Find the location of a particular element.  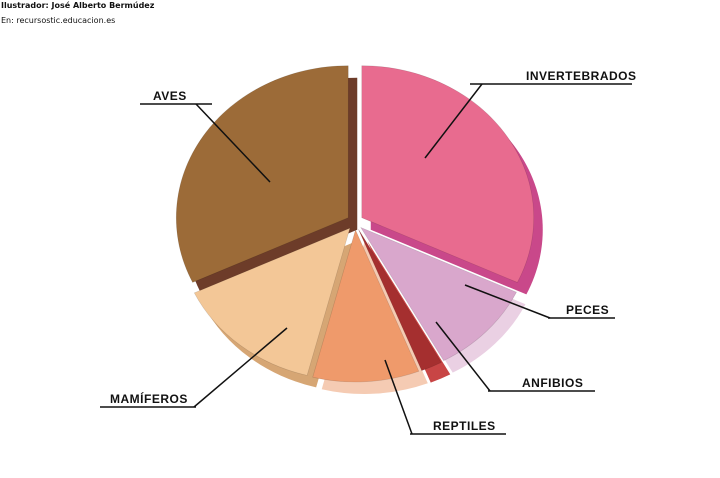

illustrator-credit: Ilustrador: José Alberto Bermúdez is located at coordinates (78, 5).